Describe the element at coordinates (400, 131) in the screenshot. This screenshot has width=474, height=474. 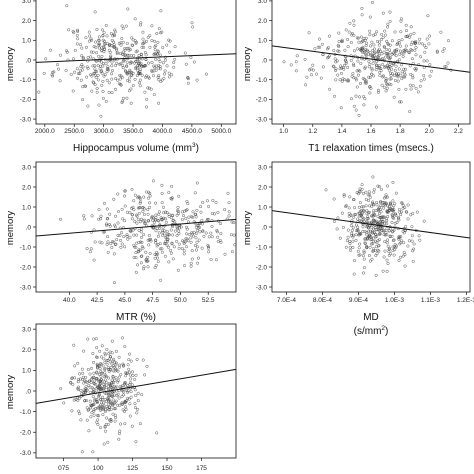
I see `x-tick-label: 1.8` at that location.